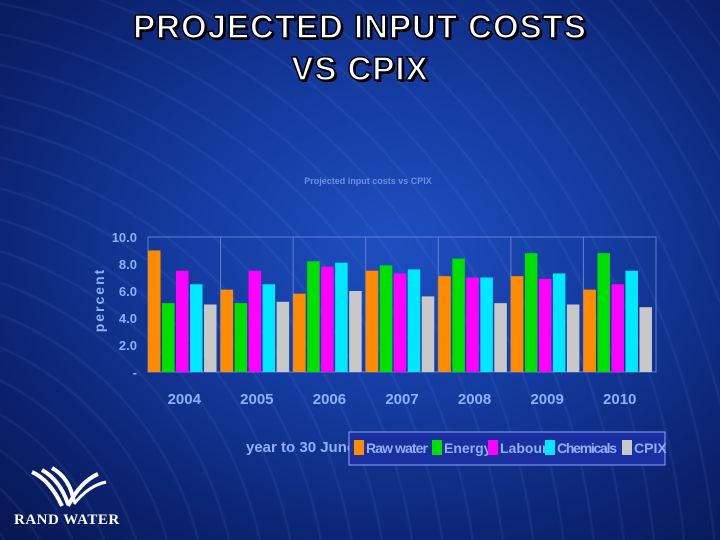 The width and height of the screenshot is (720, 540). I want to click on bar-energy-2005, so click(241, 337).